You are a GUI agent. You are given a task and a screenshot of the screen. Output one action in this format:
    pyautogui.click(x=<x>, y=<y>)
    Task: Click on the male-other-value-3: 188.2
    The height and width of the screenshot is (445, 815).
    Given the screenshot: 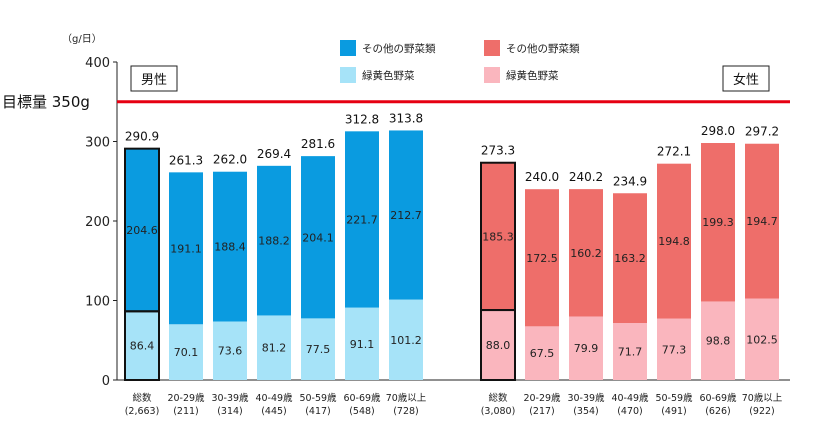 What is the action you would take?
    pyautogui.click(x=274, y=241)
    